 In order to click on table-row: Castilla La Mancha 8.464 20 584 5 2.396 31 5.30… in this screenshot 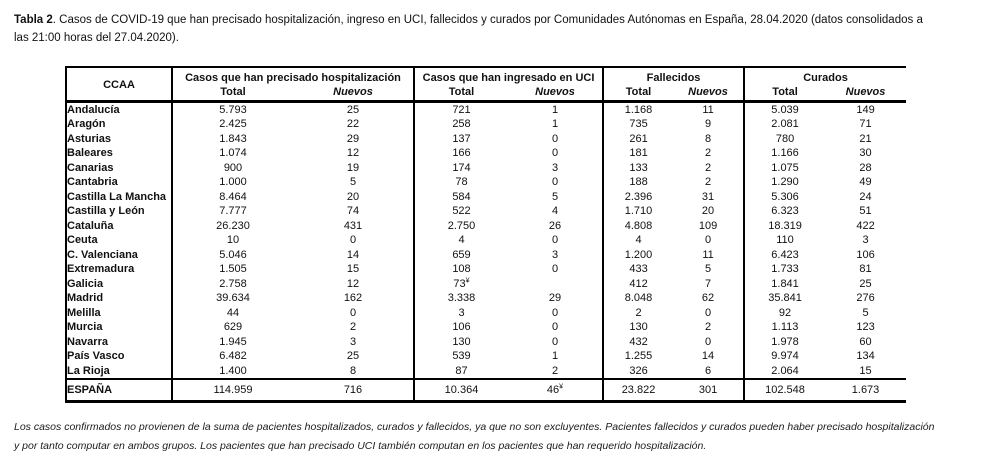, I will do `click(486, 196)`.